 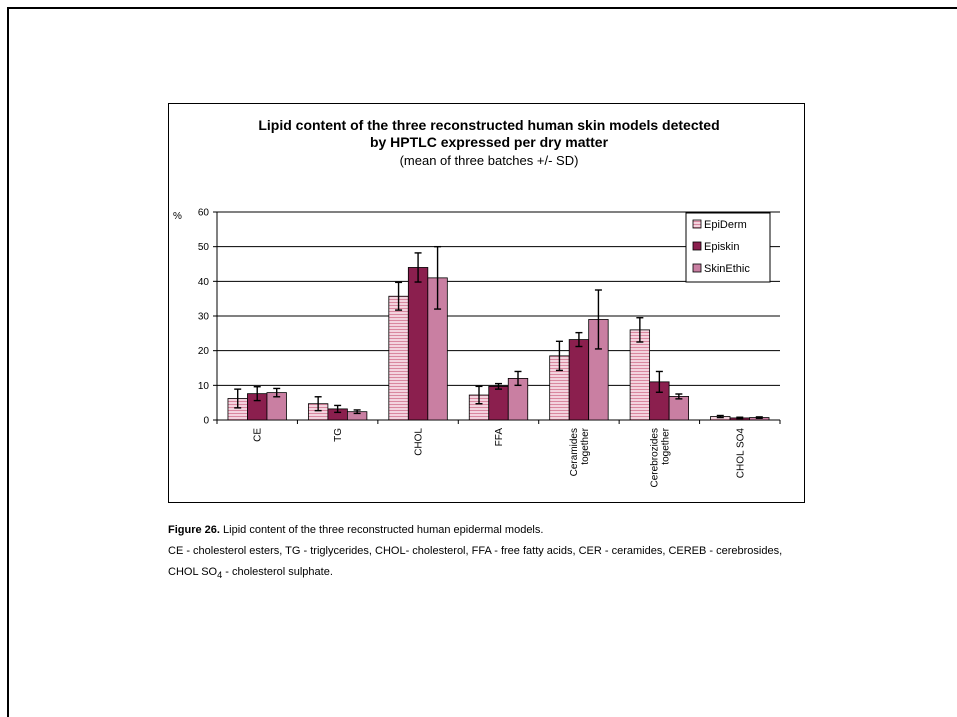 What do you see at coordinates (499, 437) in the screenshot?
I see `x-category-label: FFA` at bounding box center [499, 437].